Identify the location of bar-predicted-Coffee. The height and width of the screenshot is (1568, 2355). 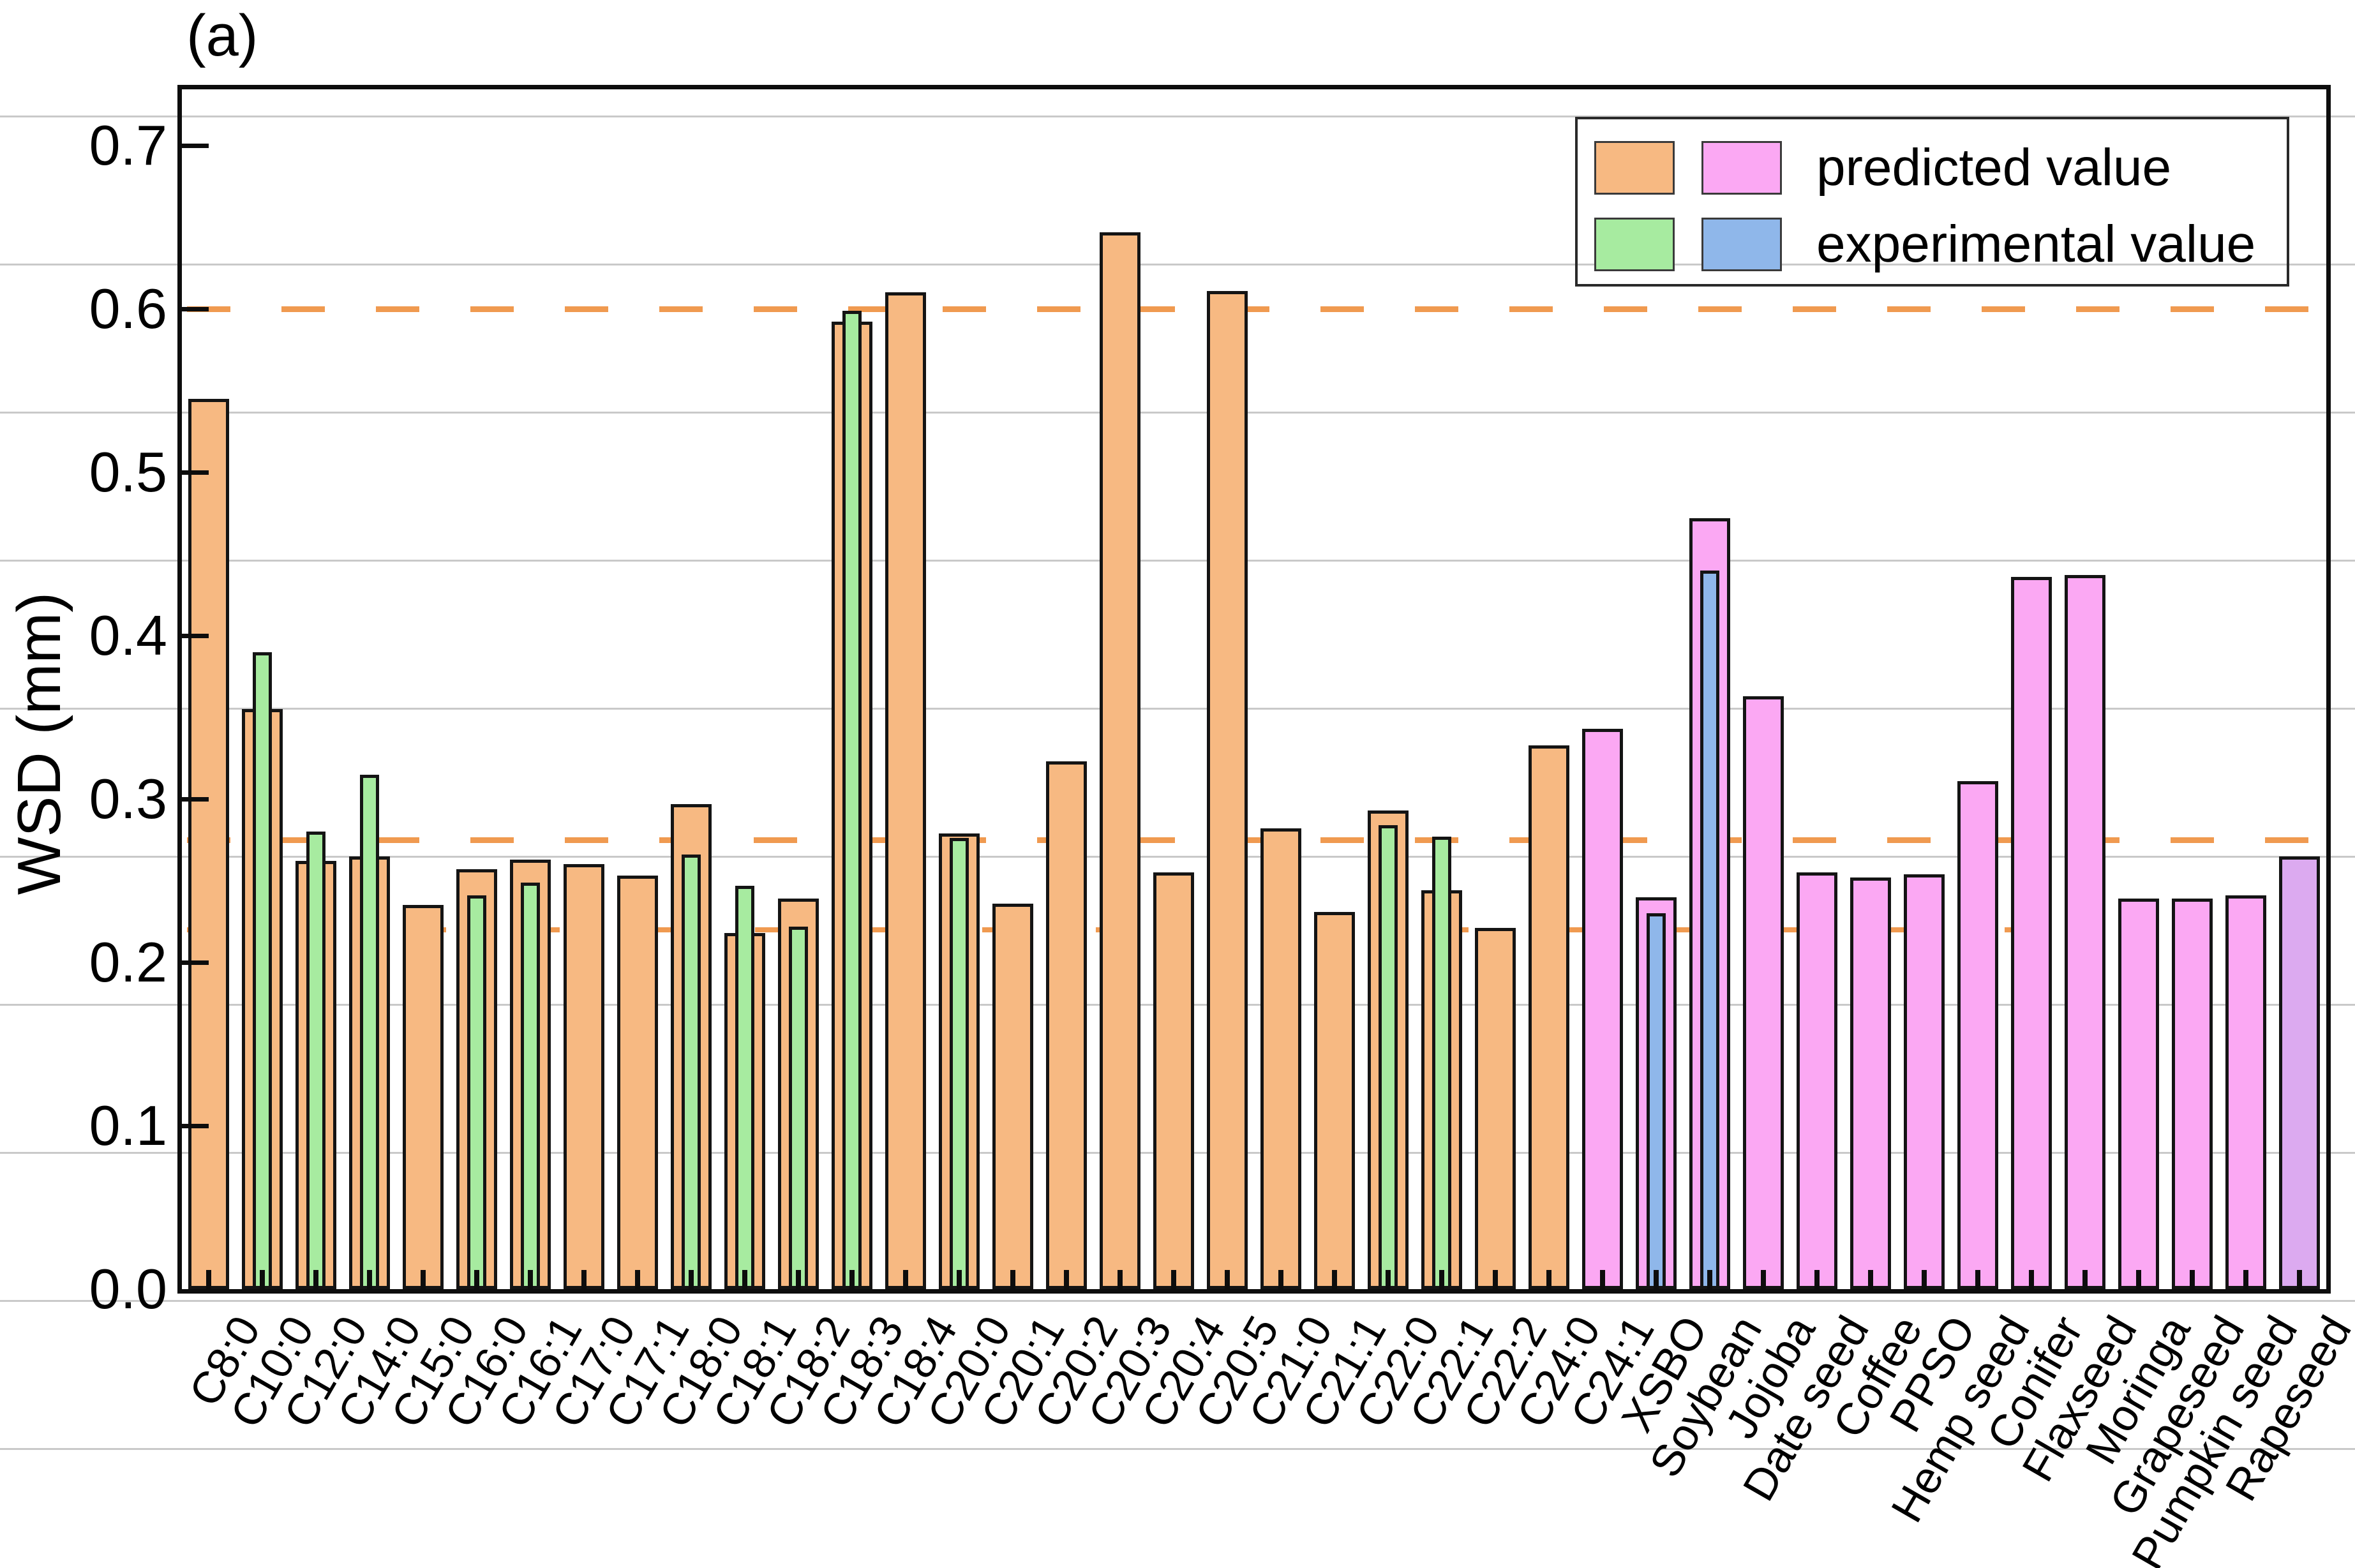
(1871, 1083).